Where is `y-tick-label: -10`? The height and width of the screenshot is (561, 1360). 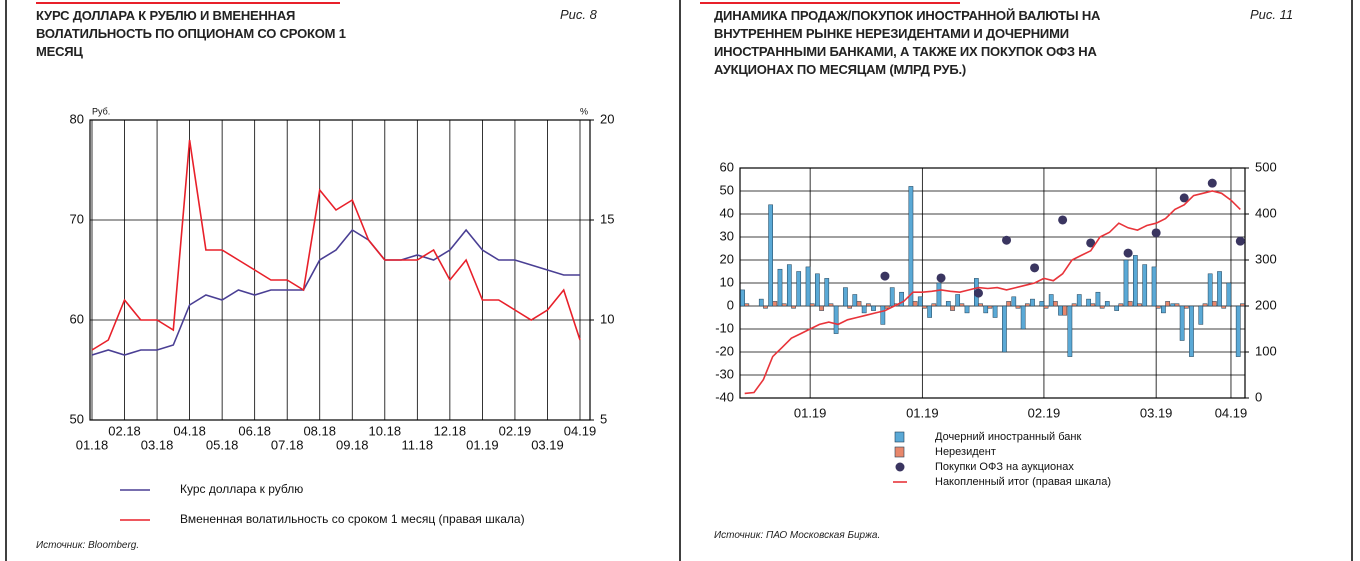 y-tick-label: -10 is located at coordinates (724, 327).